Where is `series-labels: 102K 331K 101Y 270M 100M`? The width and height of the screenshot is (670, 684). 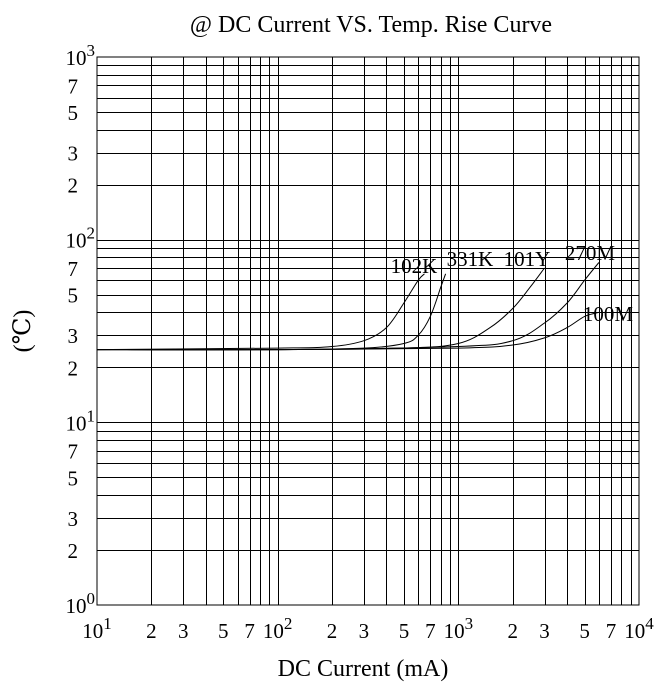 series-labels: 102K 331K 101Y 270M 100M is located at coordinates (512, 283).